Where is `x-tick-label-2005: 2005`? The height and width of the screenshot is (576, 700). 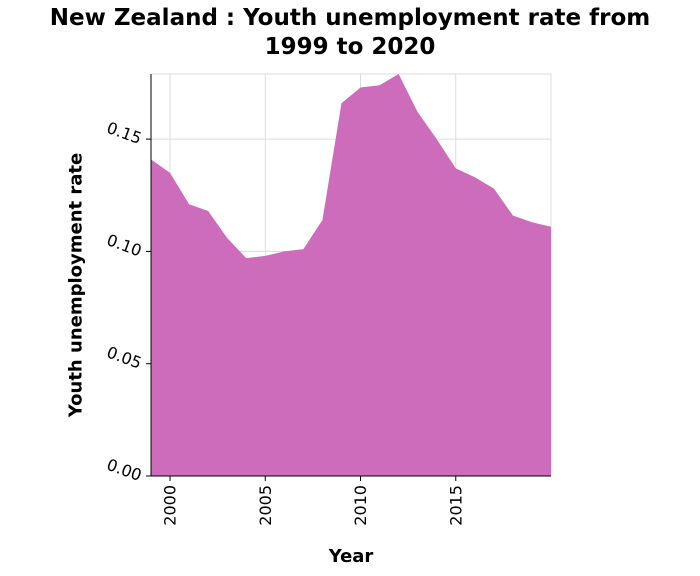 x-tick-label-2005: 2005 is located at coordinates (265, 505).